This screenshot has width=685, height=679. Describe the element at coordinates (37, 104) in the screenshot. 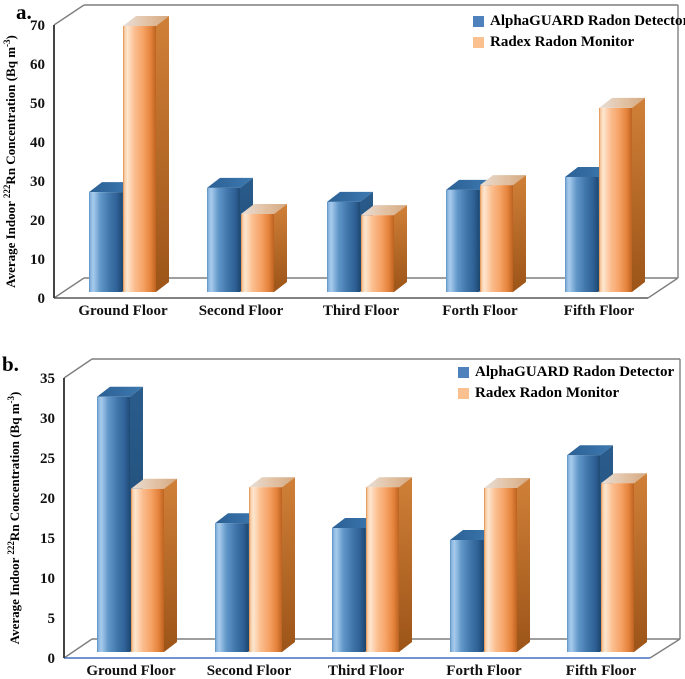

I see `y-tick-label: 50` at that location.